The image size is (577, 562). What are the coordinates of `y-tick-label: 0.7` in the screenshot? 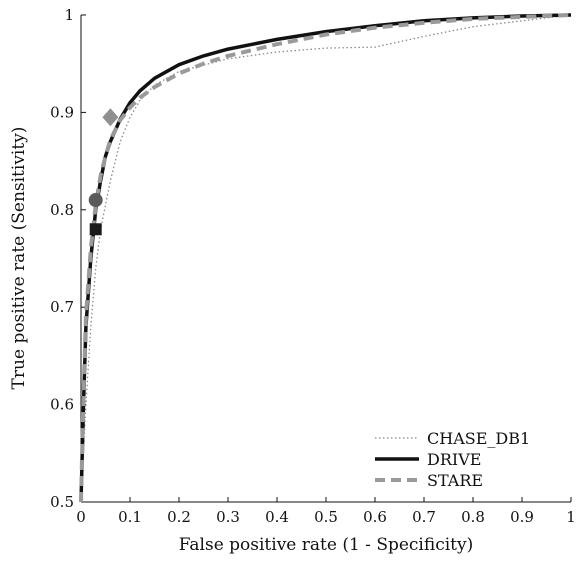 It's located at (62, 307).